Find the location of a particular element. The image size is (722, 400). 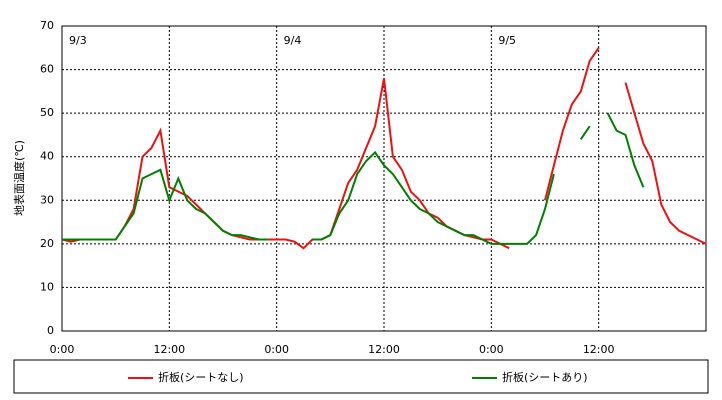

y-tick-label: 30 is located at coordinates (47, 199).